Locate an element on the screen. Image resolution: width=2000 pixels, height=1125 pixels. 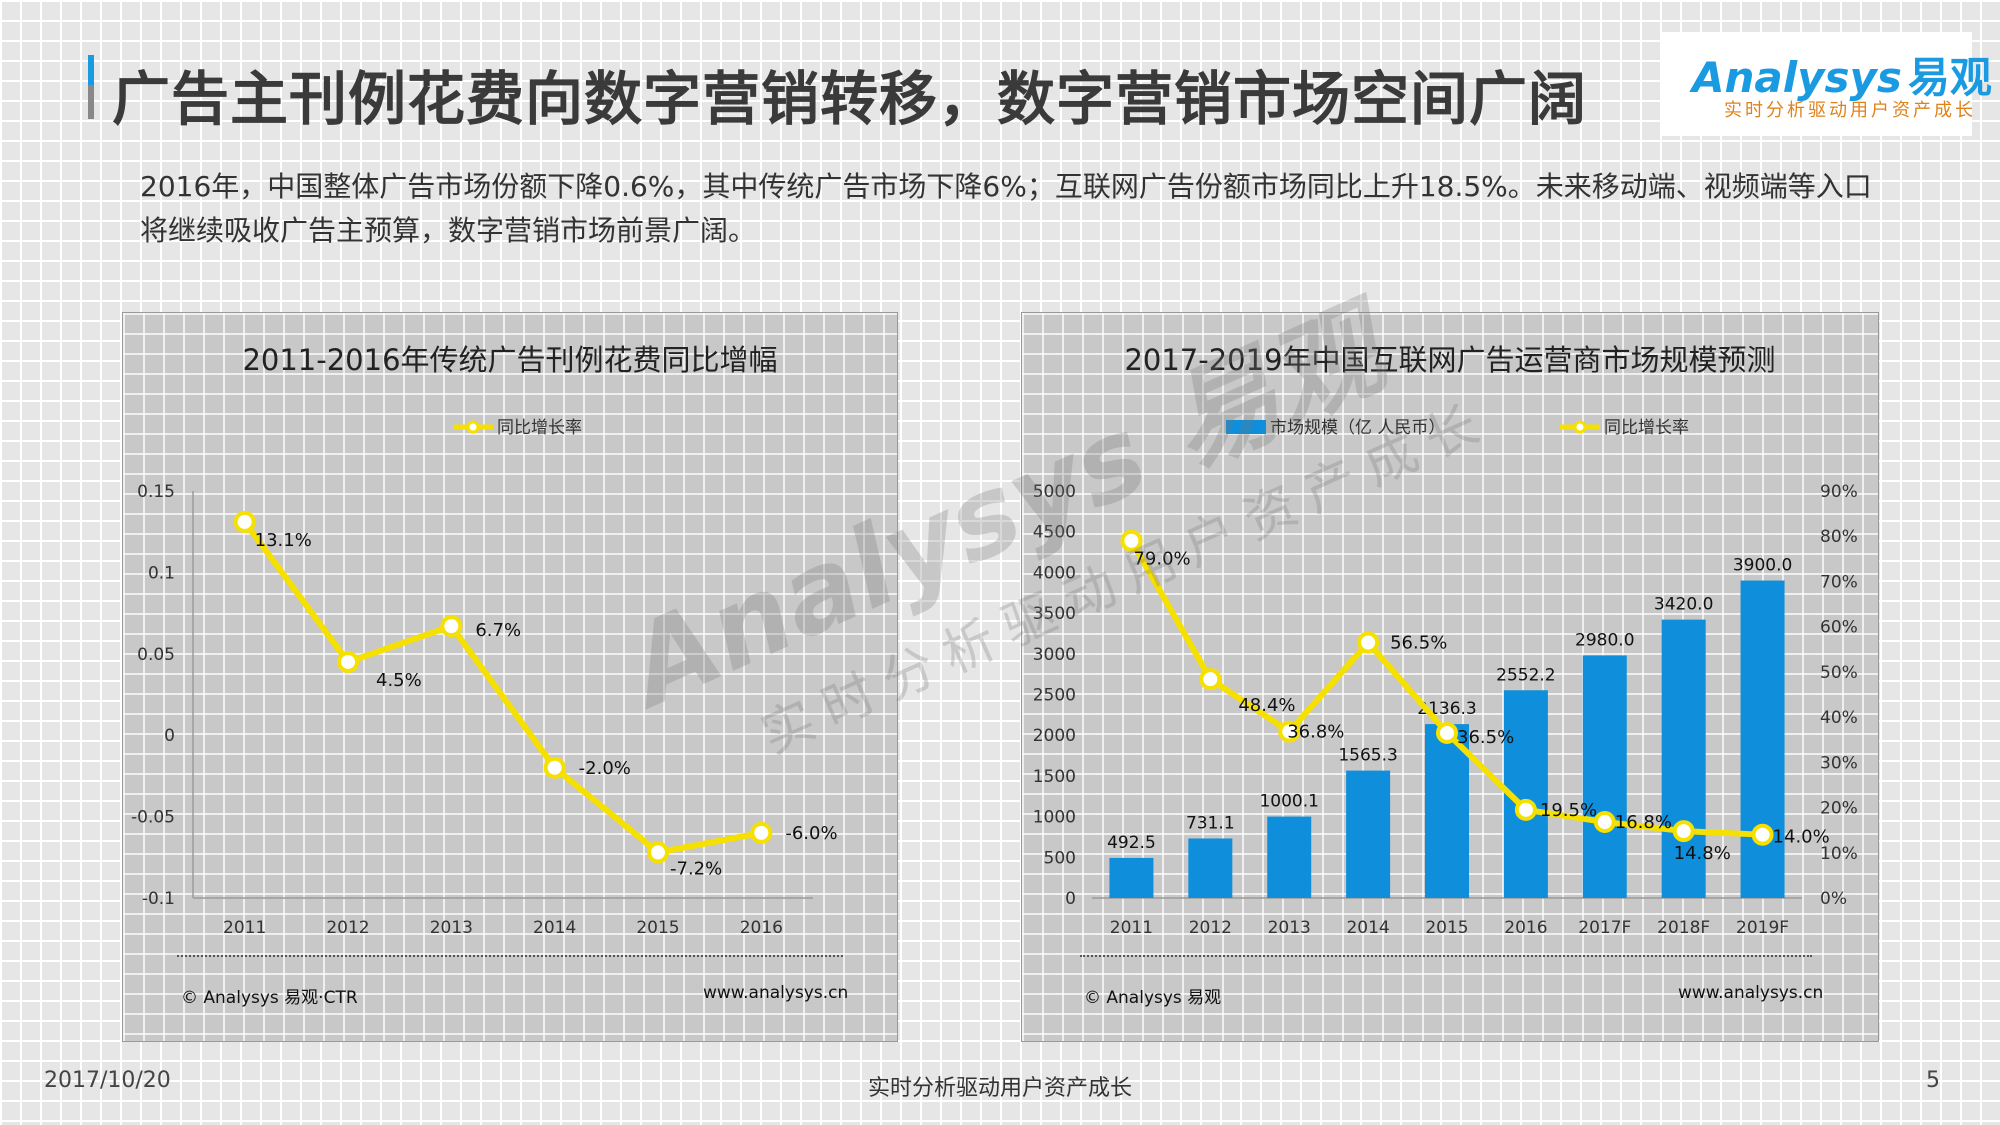
right-line-label: 79.0% is located at coordinates (1161, 559).